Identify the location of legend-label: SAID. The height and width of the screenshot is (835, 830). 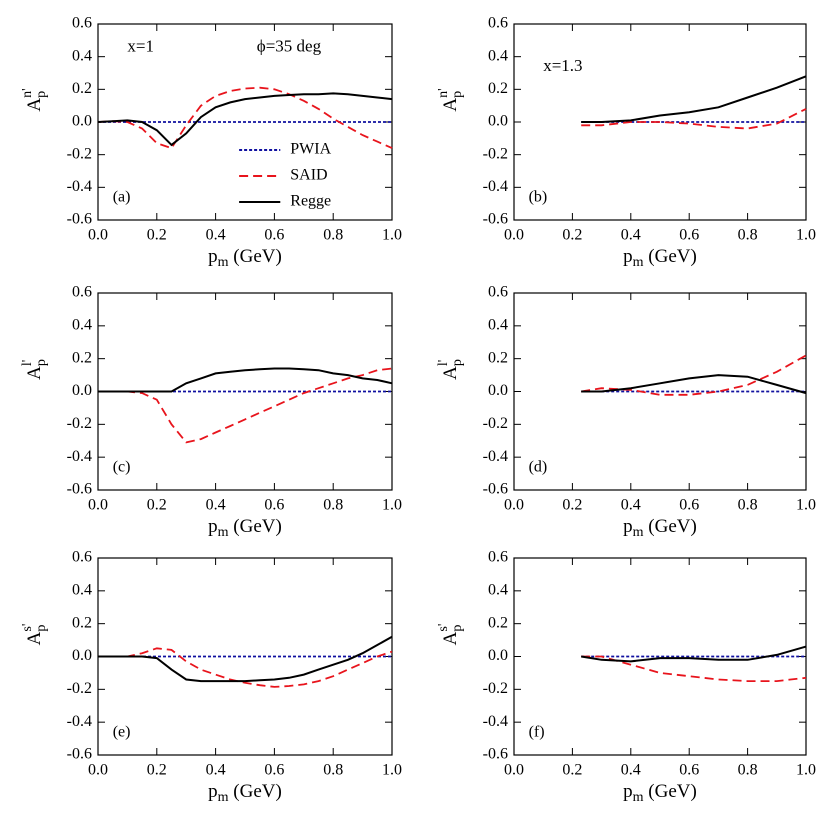
(308, 175).